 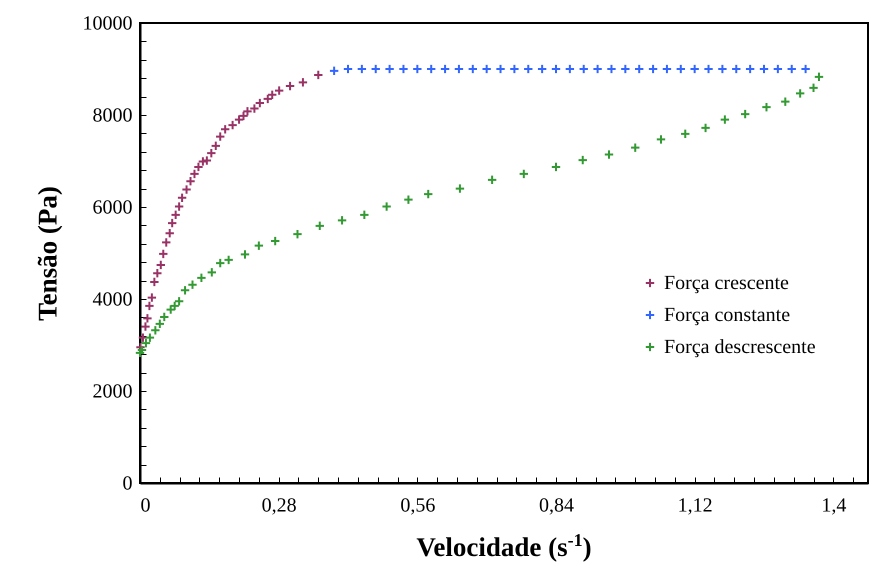 I want to click on y-tick-label: 6000, so click(x=112, y=207).